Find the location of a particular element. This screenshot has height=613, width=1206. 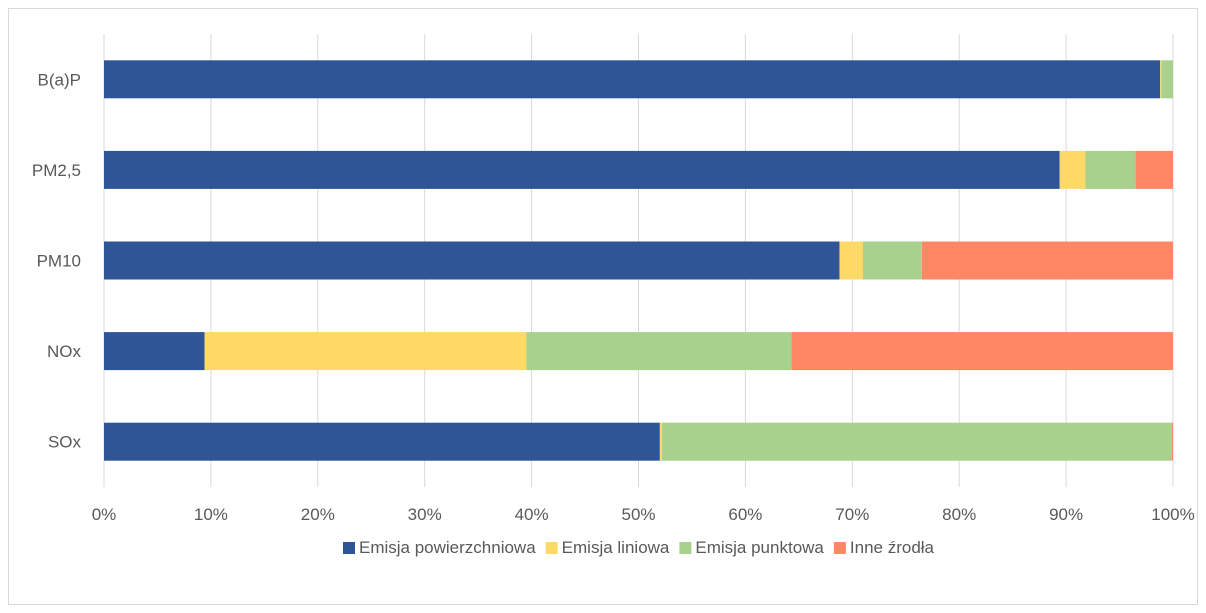

x-tick-label: 90% is located at coordinates (1066, 514).